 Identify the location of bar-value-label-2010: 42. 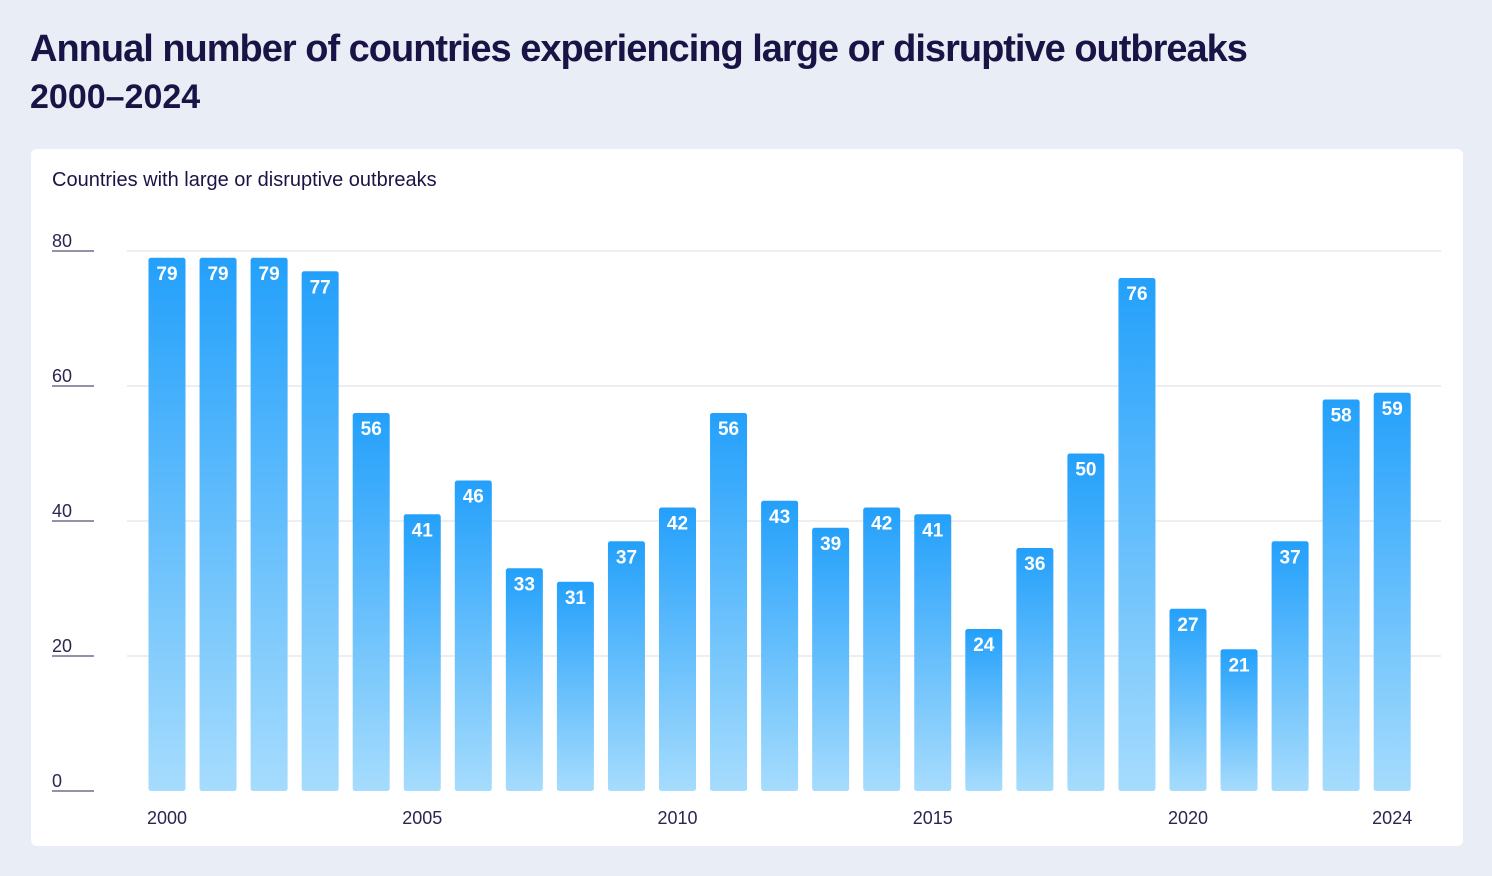
(677, 524).